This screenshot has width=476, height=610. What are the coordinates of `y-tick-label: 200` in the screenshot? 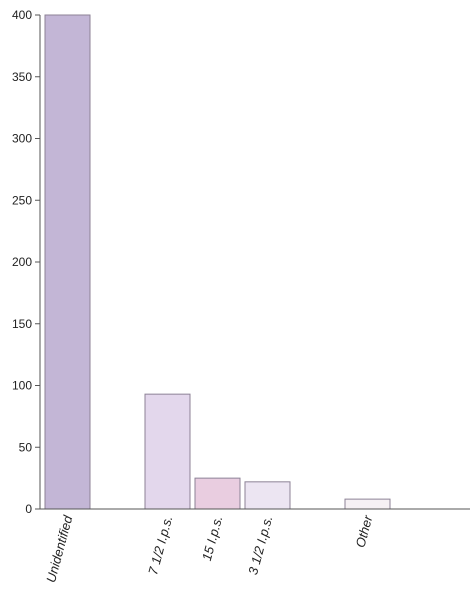 It's located at (22, 262).